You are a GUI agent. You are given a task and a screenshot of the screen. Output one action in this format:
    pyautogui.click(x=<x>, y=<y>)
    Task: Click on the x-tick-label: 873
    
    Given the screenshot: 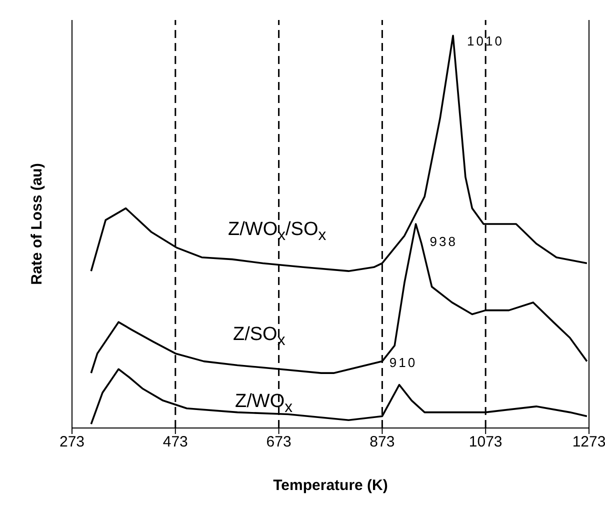 What is the action you would take?
    pyautogui.click(x=382, y=442)
    